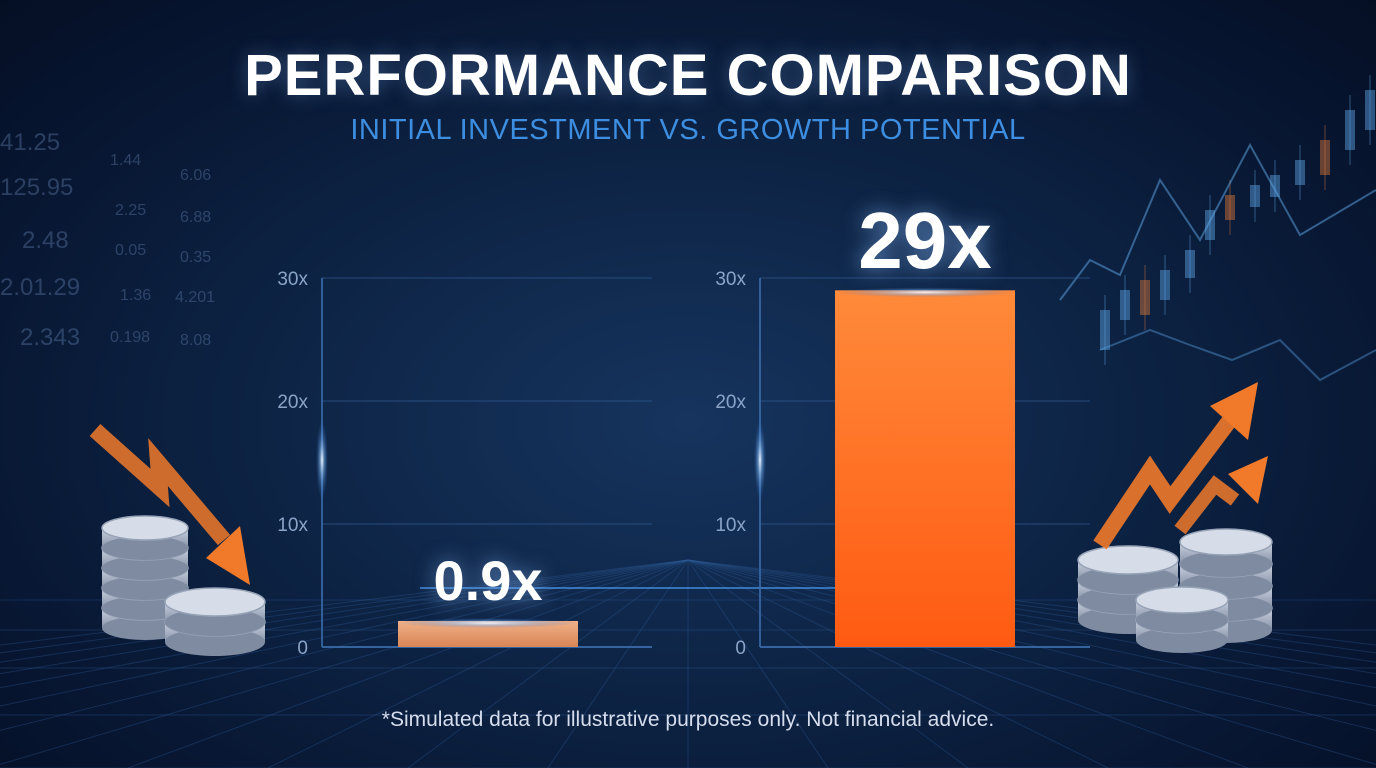 This screenshot has width=1376, height=768. I want to click on ticker-value: 6.06, so click(195, 175).